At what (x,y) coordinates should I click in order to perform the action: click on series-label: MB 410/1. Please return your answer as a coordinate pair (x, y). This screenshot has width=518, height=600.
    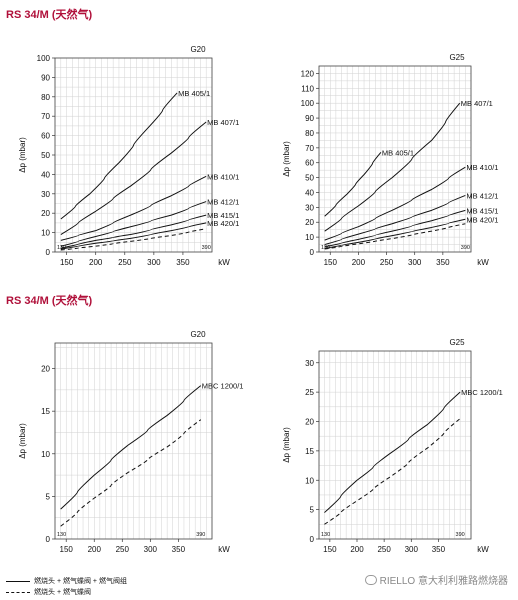
    Looking at the image, I should click on (482, 167).